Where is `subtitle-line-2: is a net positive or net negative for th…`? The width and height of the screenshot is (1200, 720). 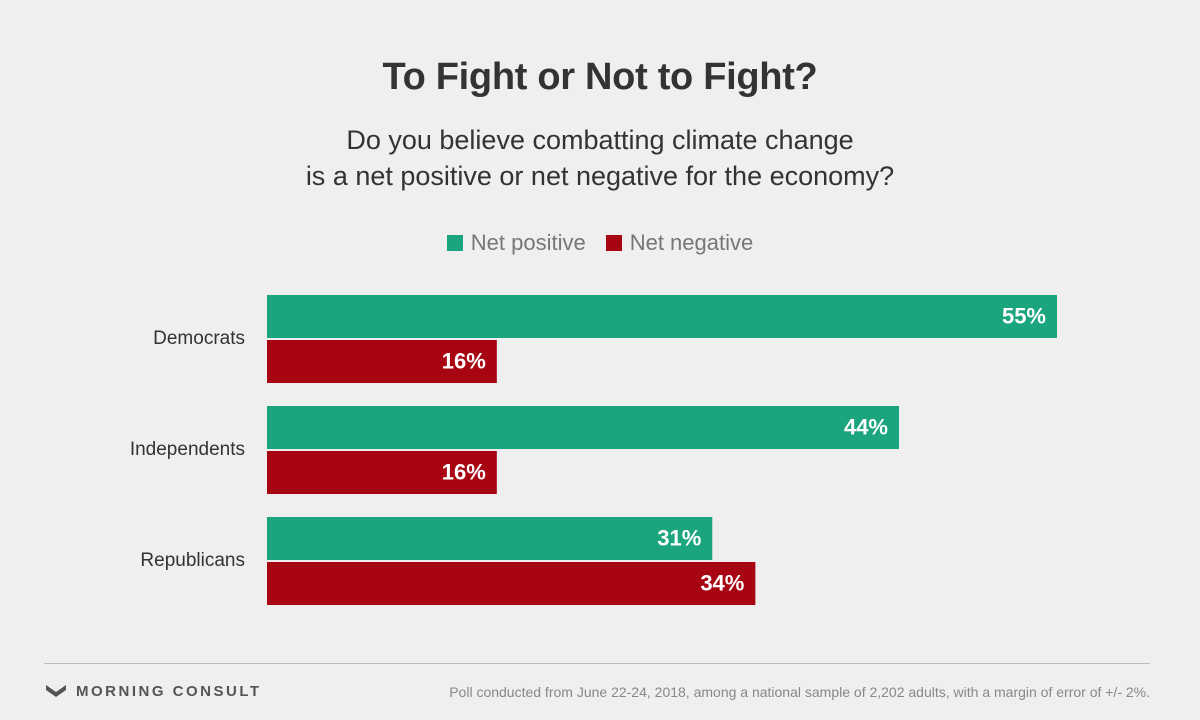
subtitle-line-2: is a net positive or net negative for th… is located at coordinates (600, 176).